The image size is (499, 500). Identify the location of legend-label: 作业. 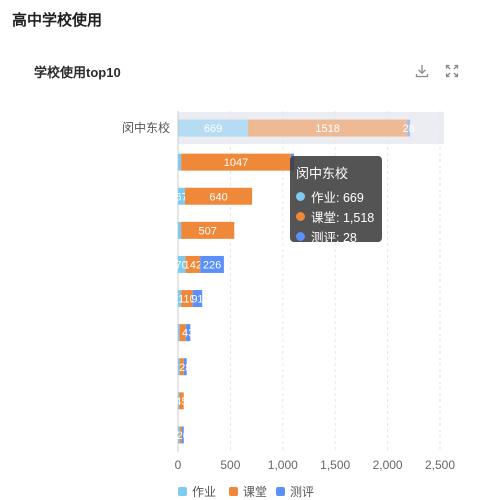
(204, 492).